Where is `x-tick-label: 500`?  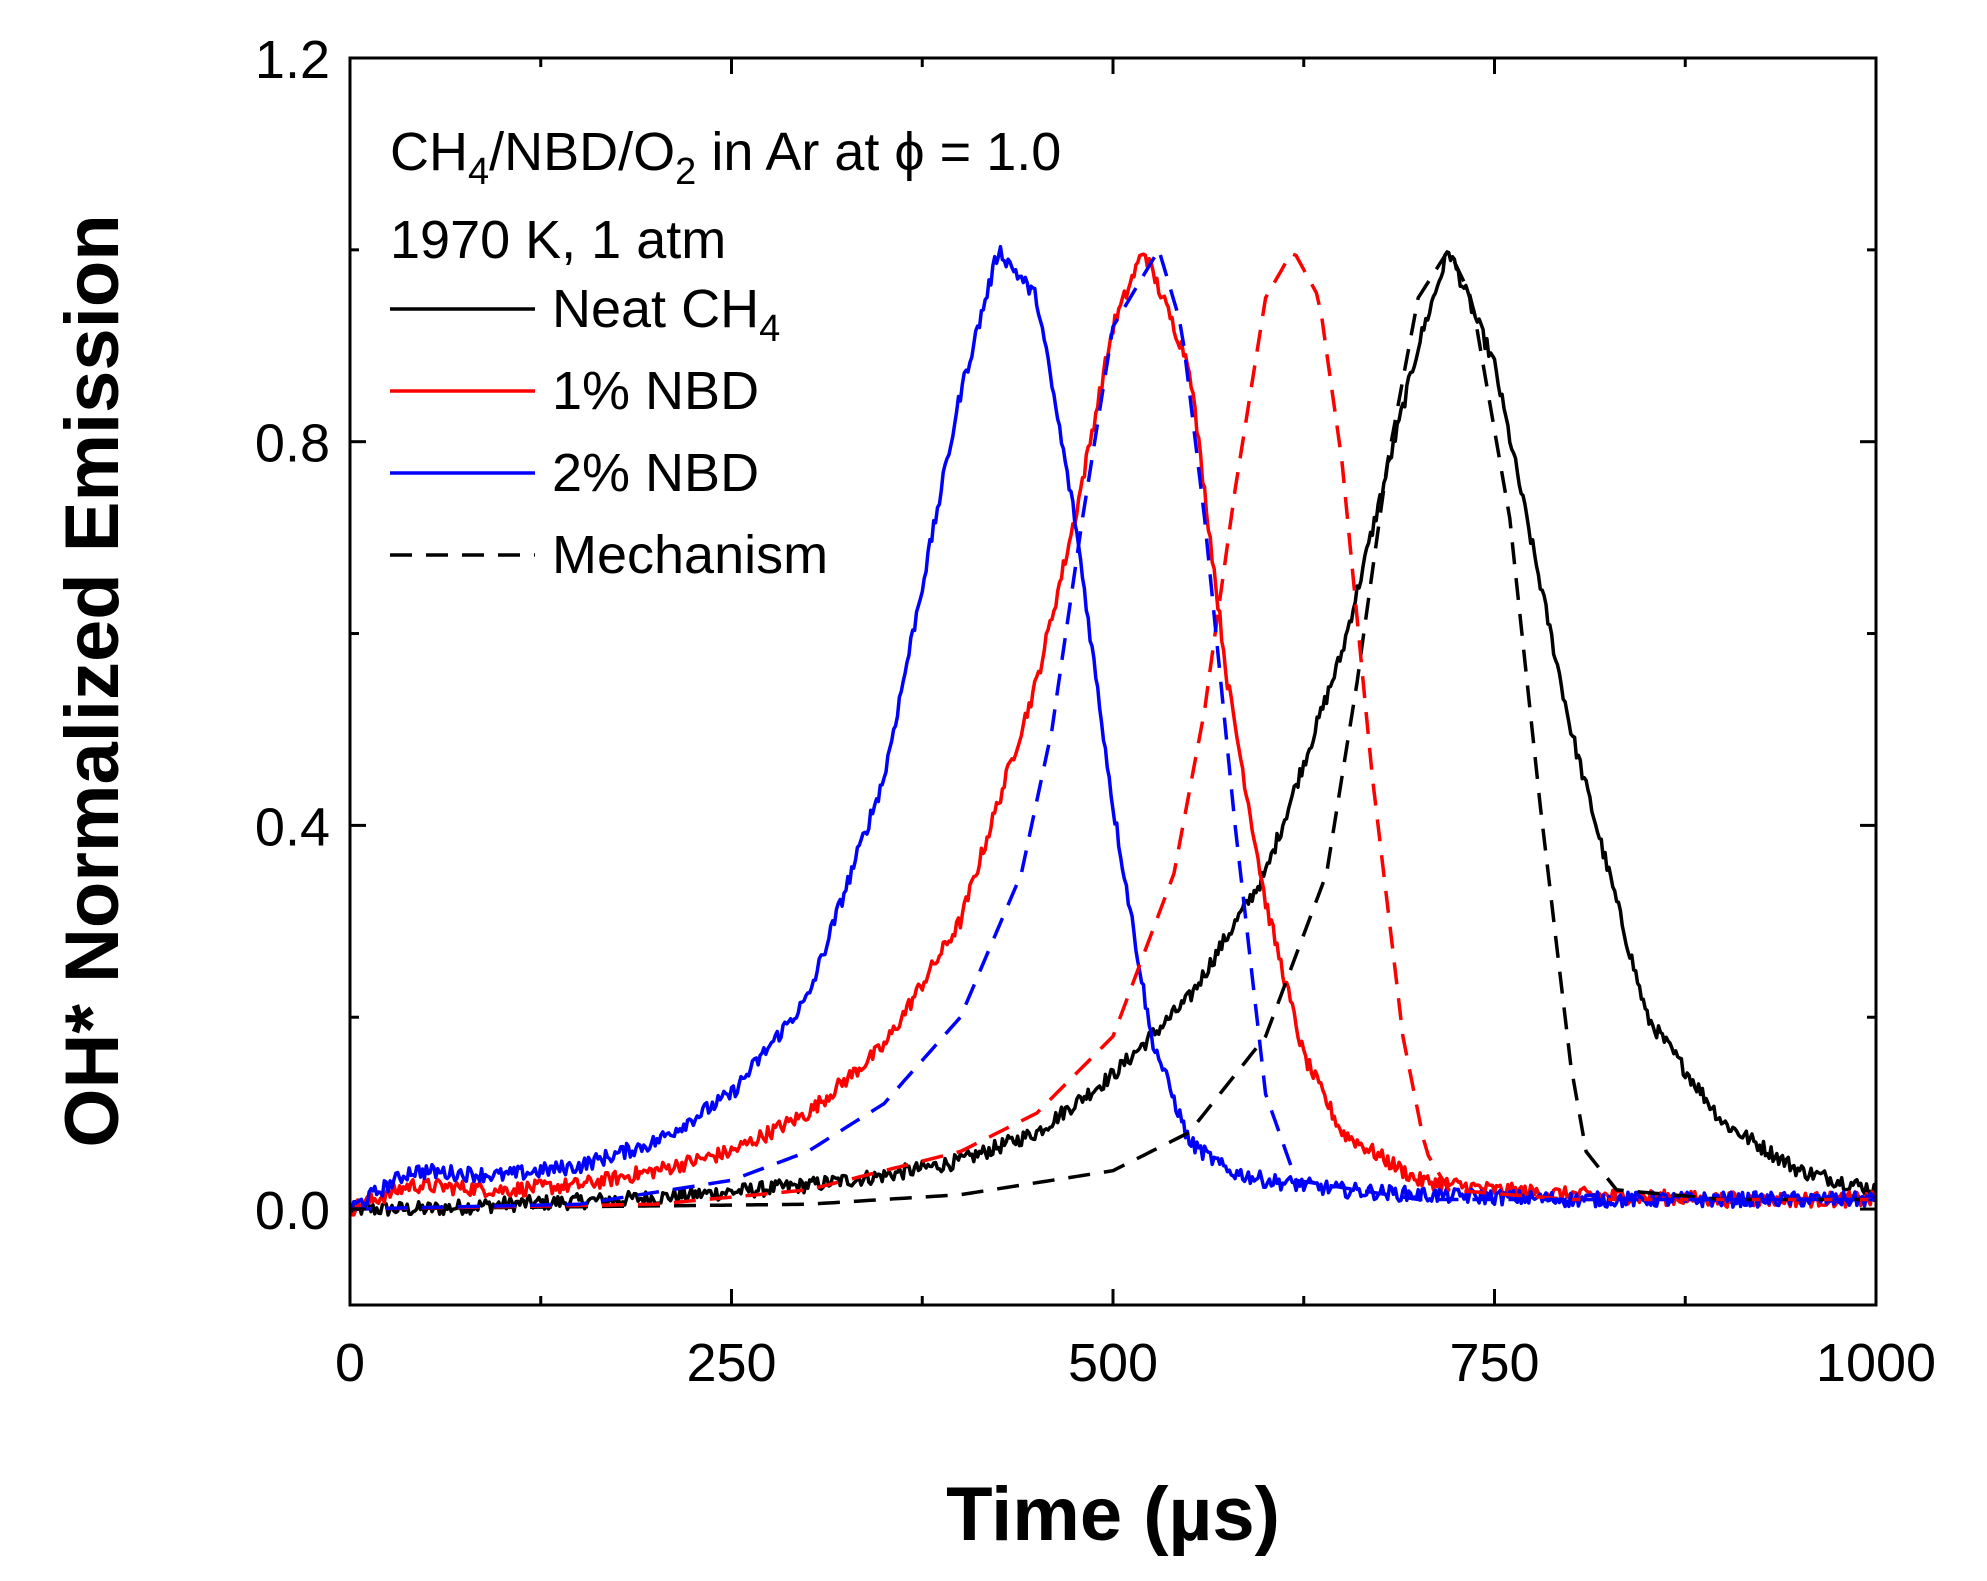
x-tick-label: 500 is located at coordinates (1113, 1363).